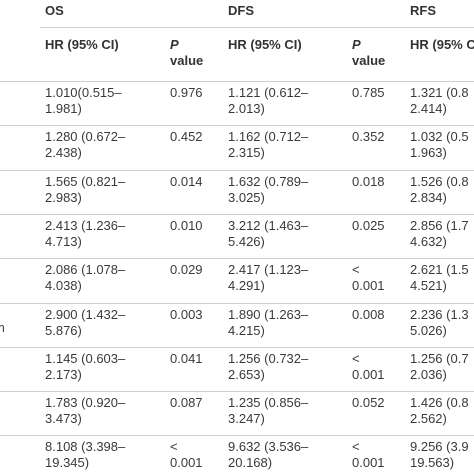 Image resolution: width=474 pixels, height=474 pixels. What do you see at coordinates (439, 358) in the screenshot?
I see `hazard-ratio: 1.256 (0.7` at bounding box center [439, 358].